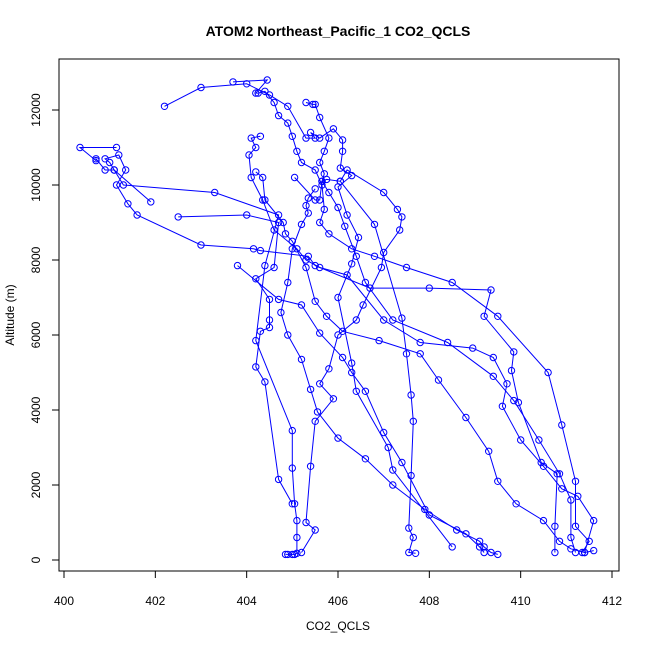 This screenshot has width=650, height=650. What do you see at coordinates (338, 601) in the screenshot?
I see `x-tick-label: 406` at bounding box center [338, 601].